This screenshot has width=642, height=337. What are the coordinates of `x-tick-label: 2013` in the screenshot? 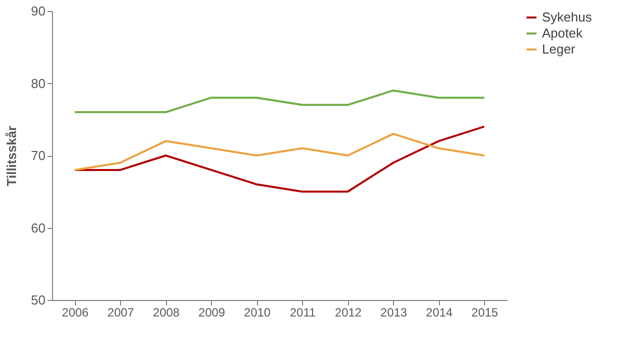 It's located at (394, 313).